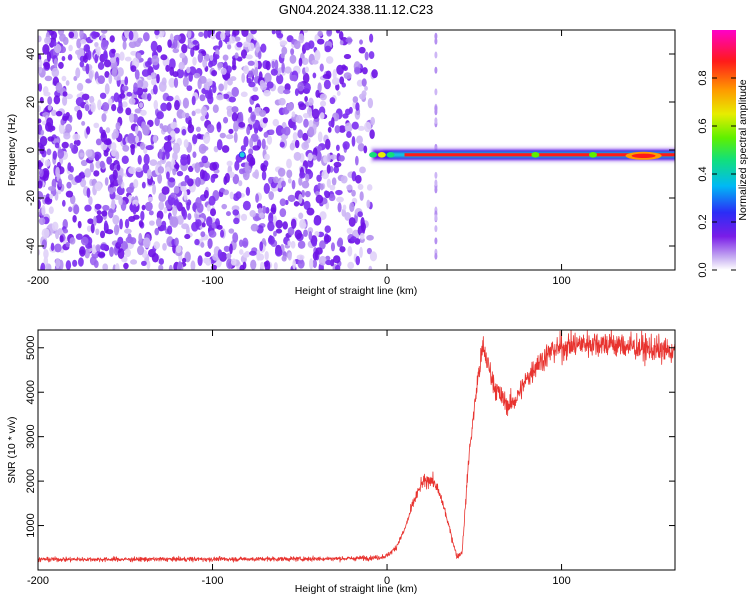 The width and height of the screenshot is (750, 600). What do you see at coordinates (743, 149) in the screenshot?
I see `colorbar-label: Normalized spectral amplitude` at bounding box center [743, 149].